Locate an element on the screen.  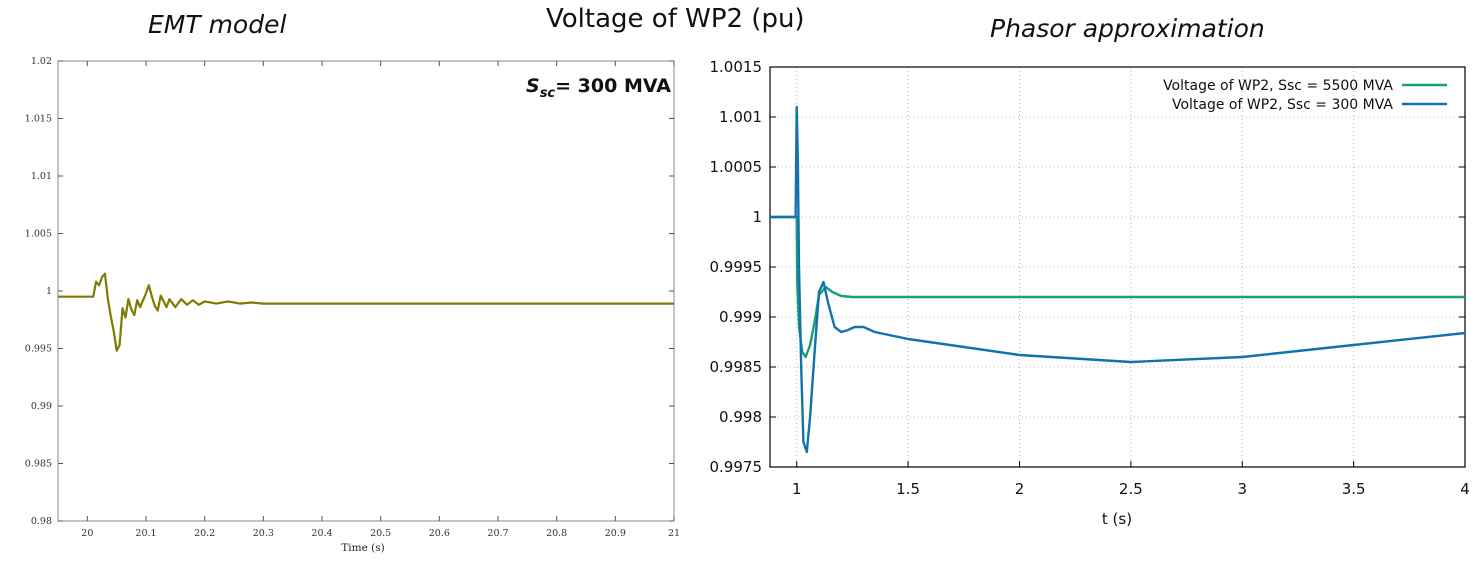
emt-y-tick-label: 0.98 is located at coordinates (41, 521).